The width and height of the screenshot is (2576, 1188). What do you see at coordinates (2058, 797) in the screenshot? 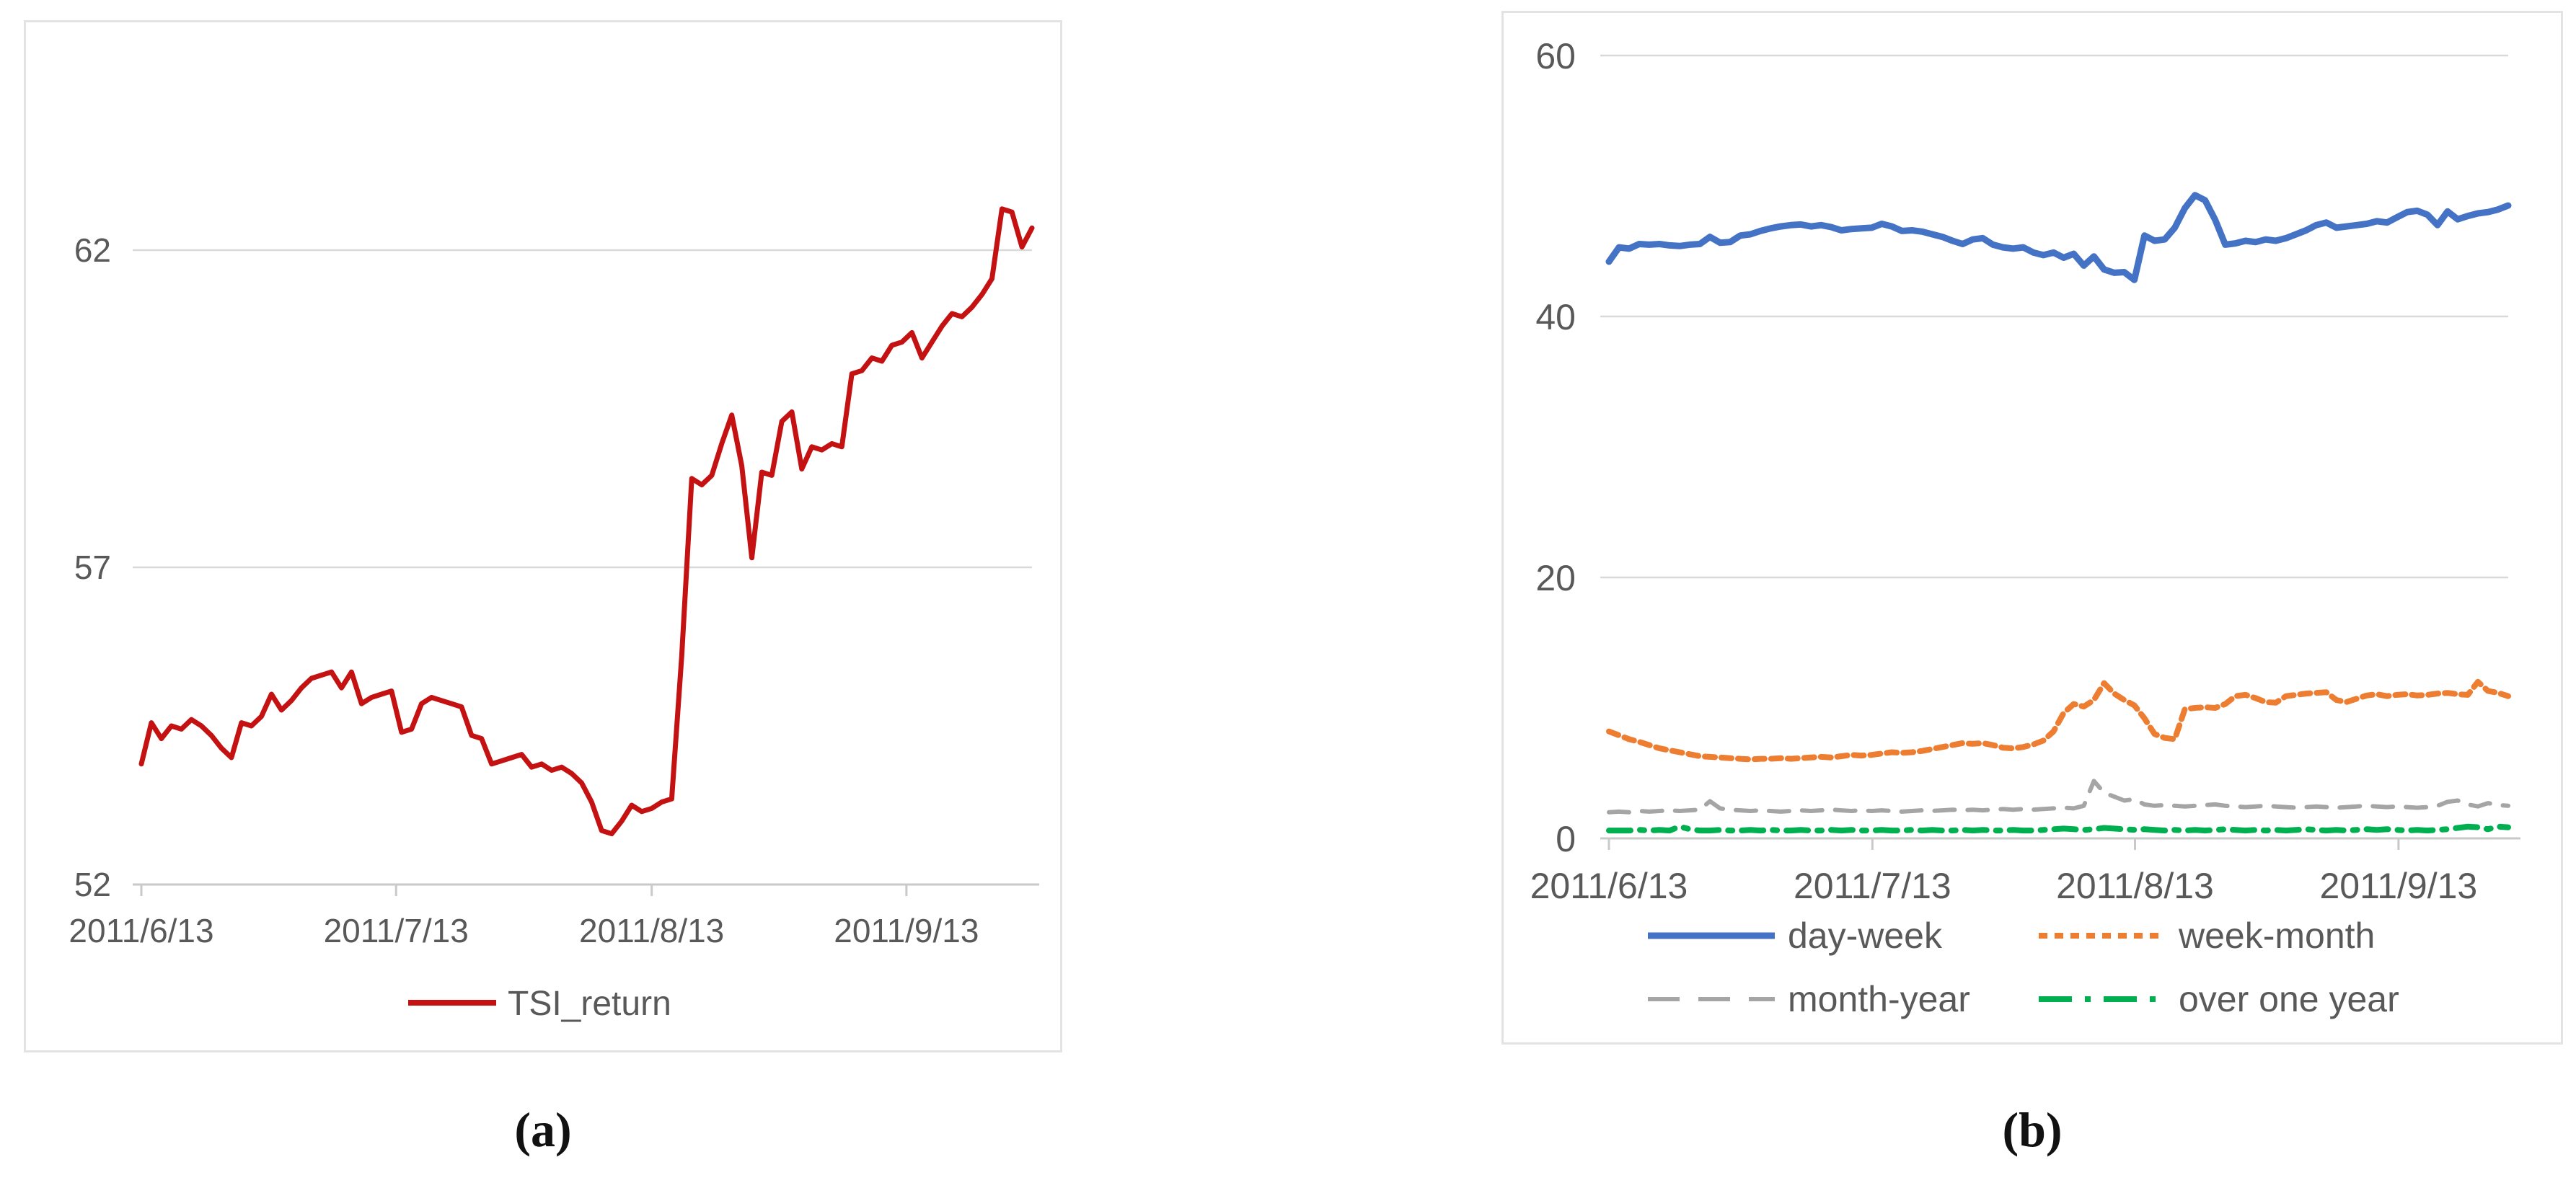
I see `series-line-month-year` at bounding box center [2058, 797].